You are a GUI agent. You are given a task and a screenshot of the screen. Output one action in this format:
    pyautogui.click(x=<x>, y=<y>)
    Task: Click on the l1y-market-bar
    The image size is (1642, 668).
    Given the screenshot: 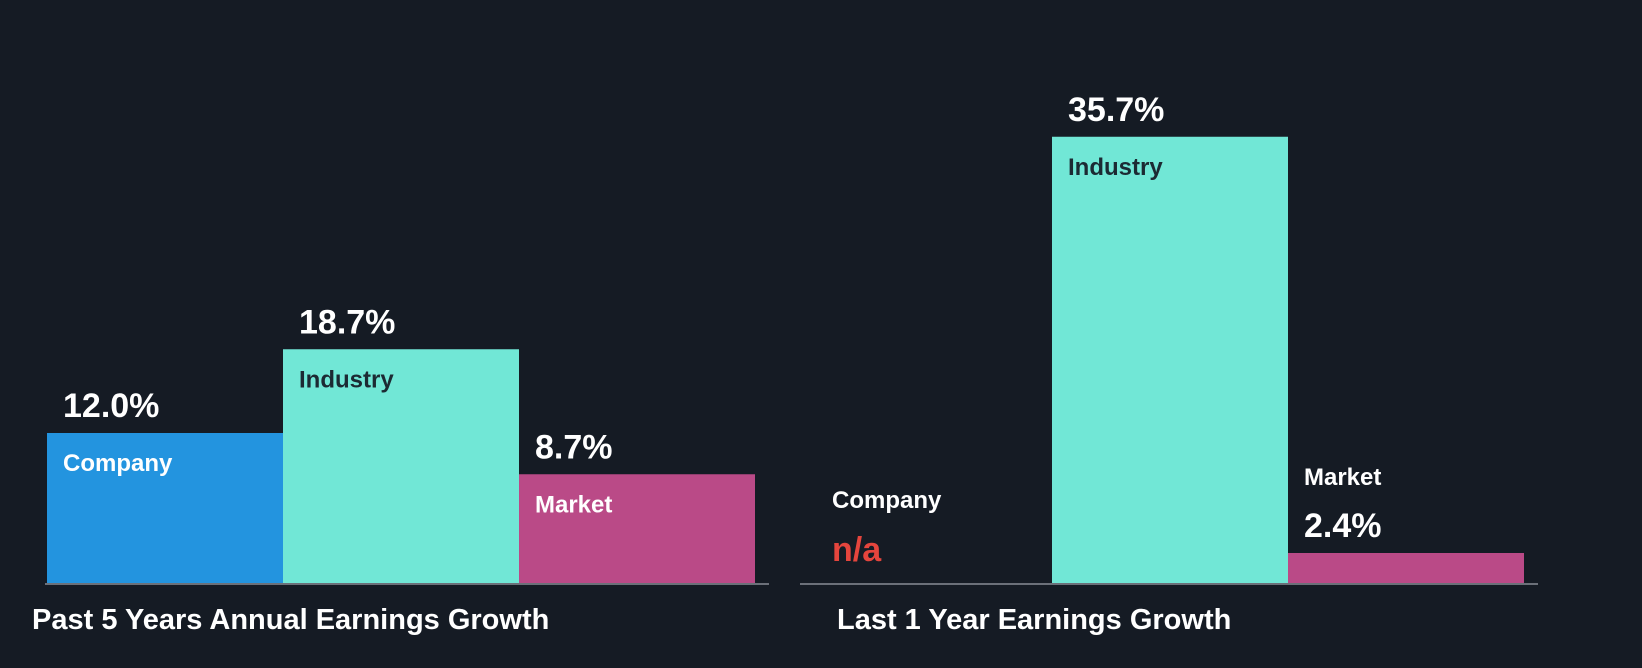 What is the action you would take?
    pyautogui.click(x=1406, y=568)
    